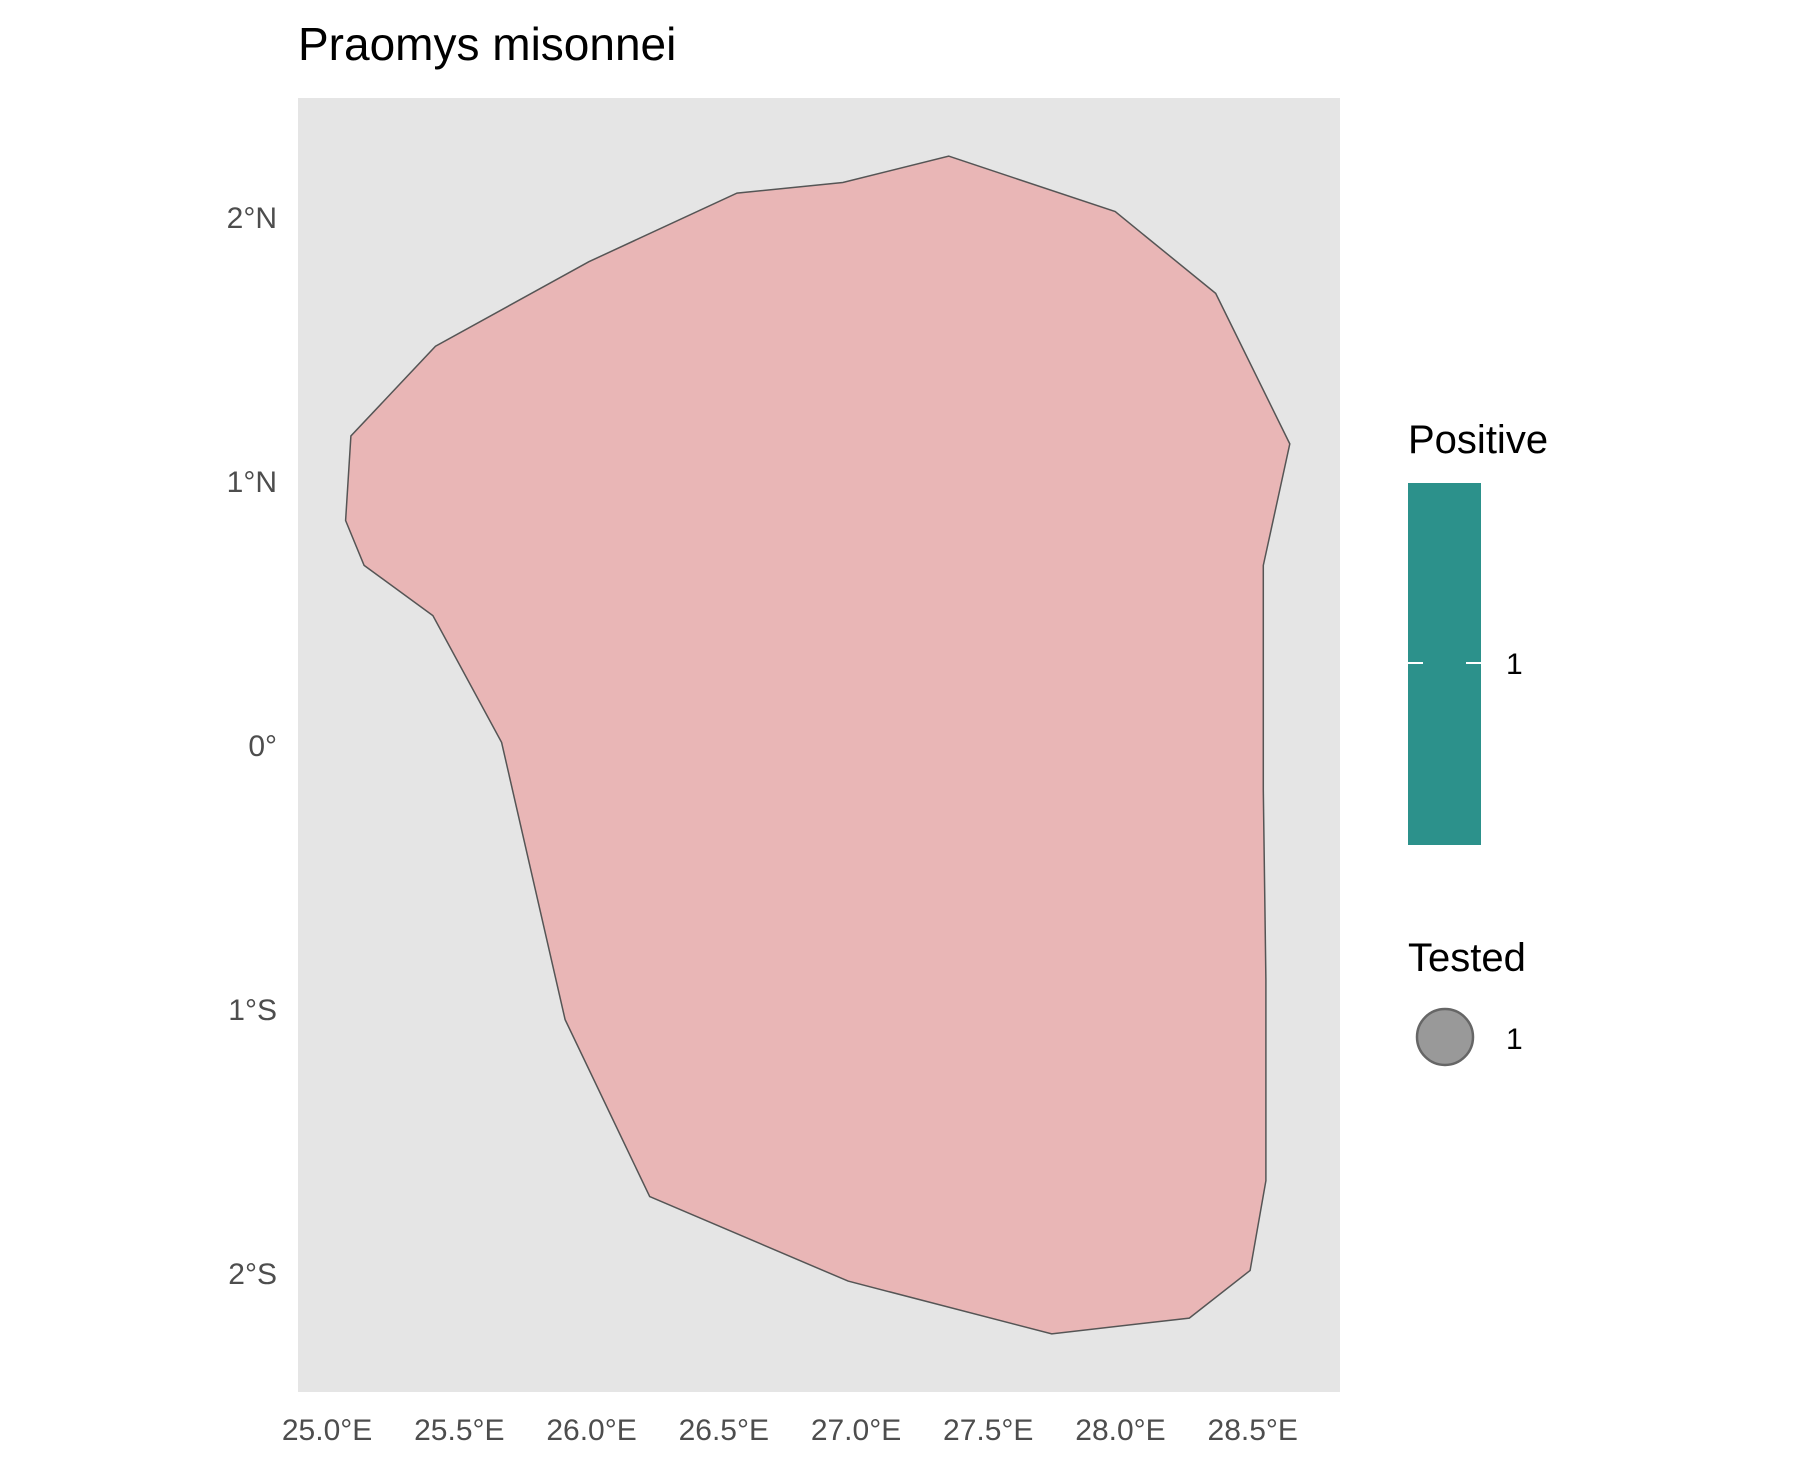 The height and width of the screenshot is (1462, 1800). I want to click on legend-tested-circle-icon, so click(1445, 1037).